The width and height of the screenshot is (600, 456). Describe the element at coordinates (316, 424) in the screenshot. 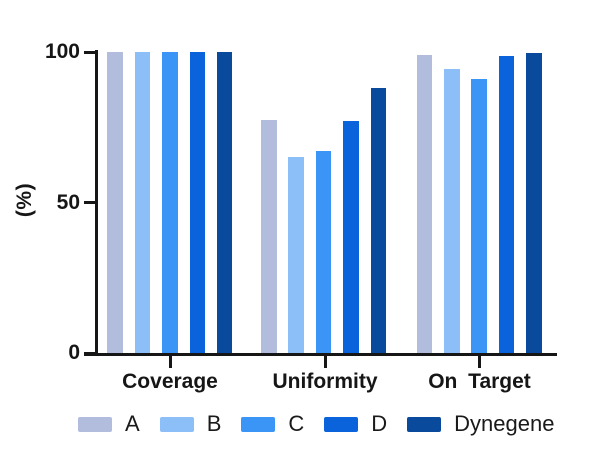

I see `legend: A B C D Dynegene` at that location.